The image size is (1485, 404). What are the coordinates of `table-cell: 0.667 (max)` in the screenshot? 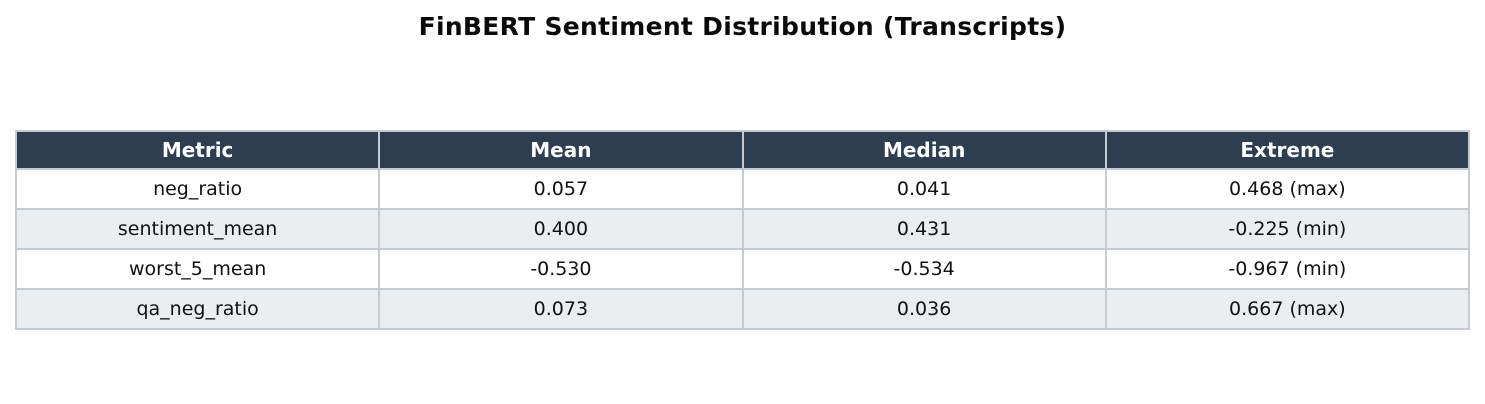 It's located at (1287, 309).